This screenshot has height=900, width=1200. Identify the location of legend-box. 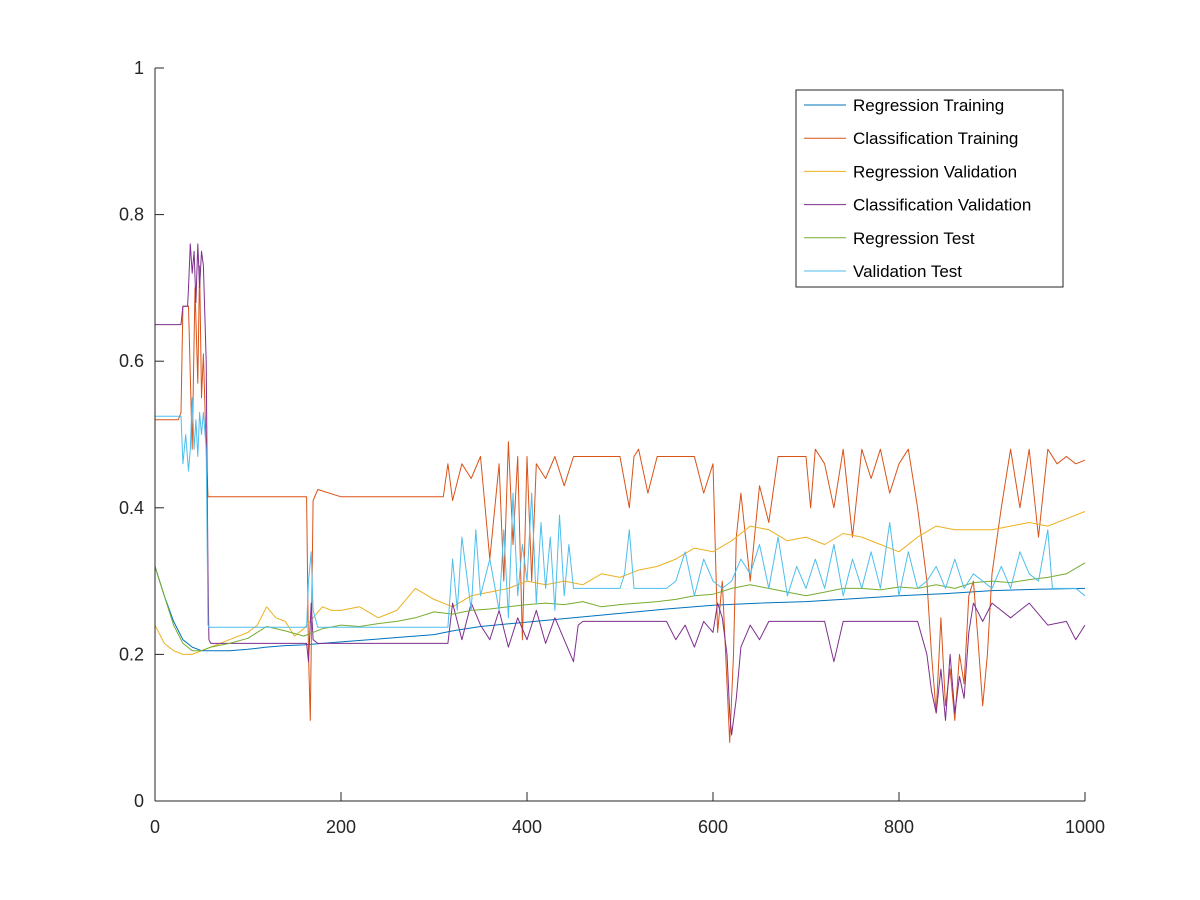
(929, 188).